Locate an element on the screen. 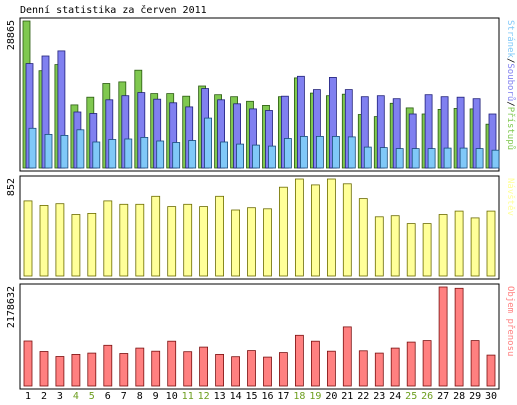 This screenshot has height=405, width=517. x-tick-label: 23 is located at coordinates (379, 396).